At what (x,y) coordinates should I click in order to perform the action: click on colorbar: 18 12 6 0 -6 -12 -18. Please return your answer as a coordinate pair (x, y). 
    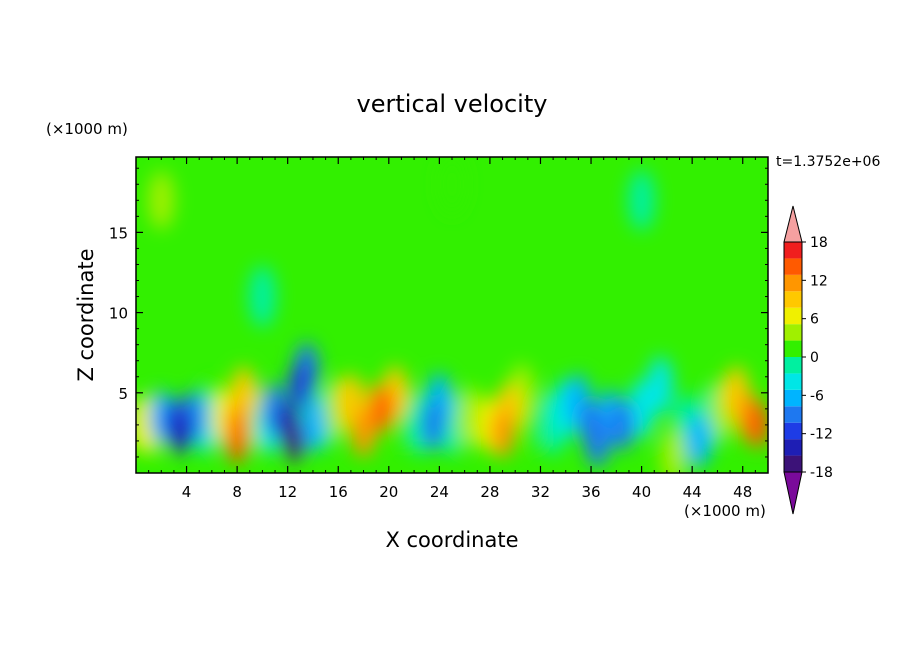
    Looking at the image, I should click on (808, 360).